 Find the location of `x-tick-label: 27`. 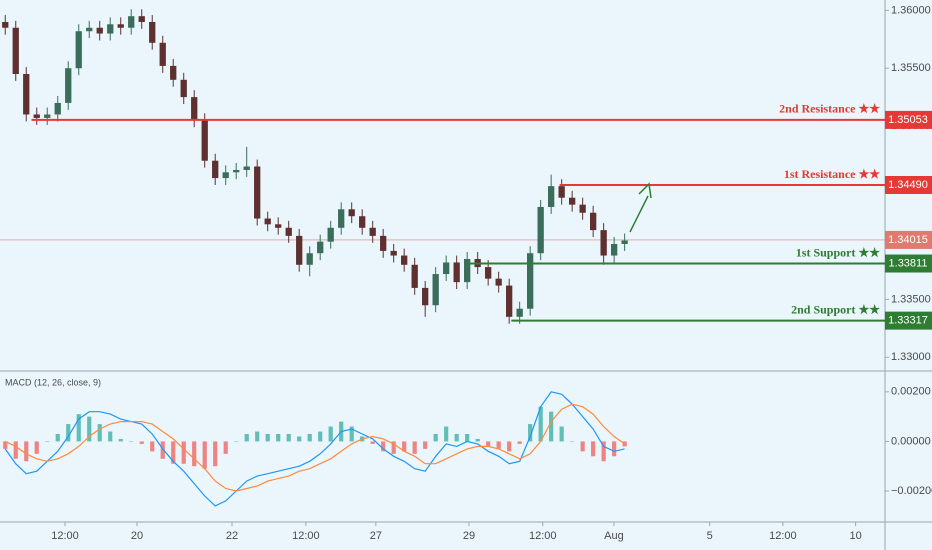

x-tick-label: 27 is located at coordinates (376, 536).